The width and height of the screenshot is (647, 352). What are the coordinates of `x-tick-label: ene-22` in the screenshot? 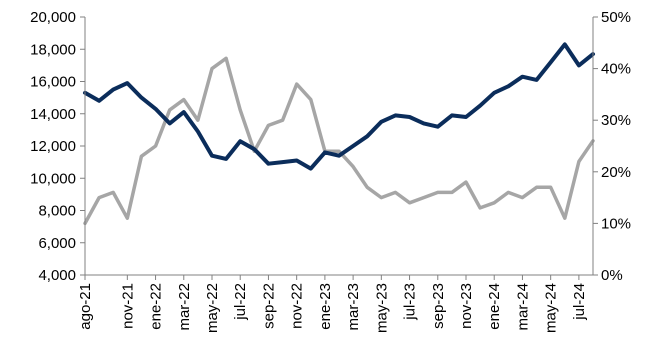 It's located at (156, 306).